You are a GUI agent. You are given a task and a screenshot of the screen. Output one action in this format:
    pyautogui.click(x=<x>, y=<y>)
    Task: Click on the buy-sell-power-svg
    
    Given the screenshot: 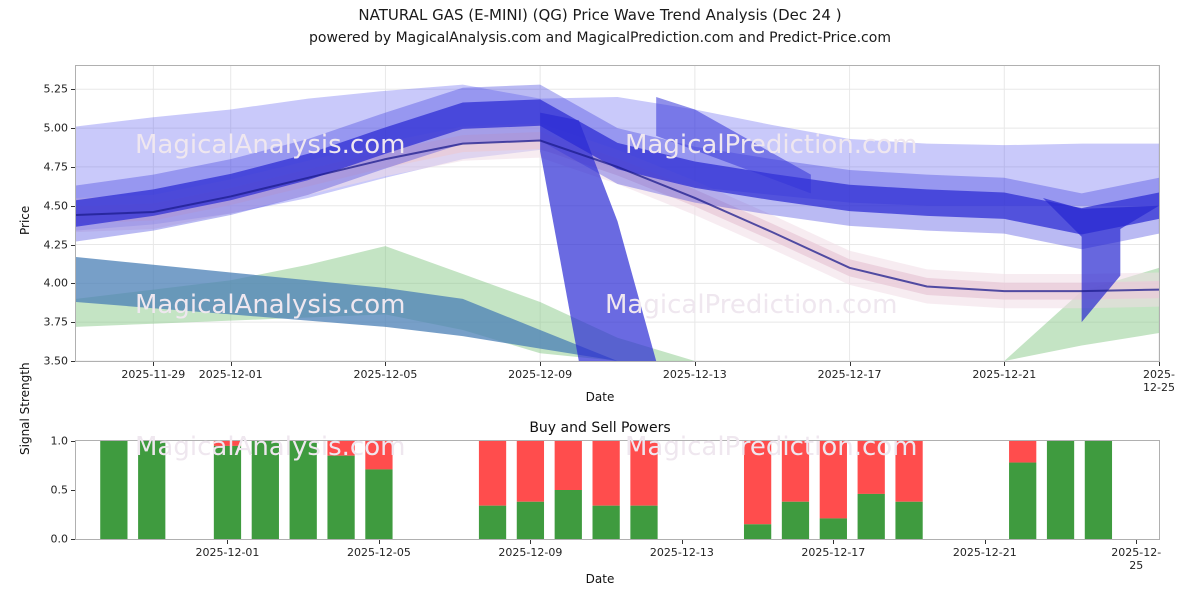 What is the action you would take?
    pyautogui.click(x=606, y=490)
    